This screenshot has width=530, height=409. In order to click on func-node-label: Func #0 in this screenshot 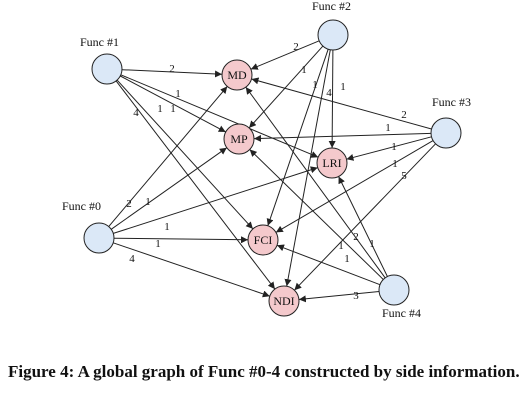, I will do `click(81, 206)`.